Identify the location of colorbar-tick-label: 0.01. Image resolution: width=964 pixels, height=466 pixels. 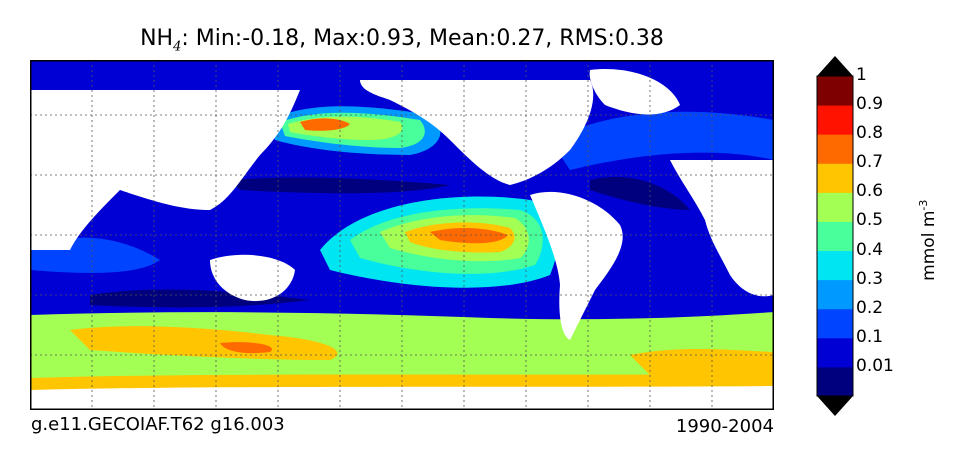
(875, 365).